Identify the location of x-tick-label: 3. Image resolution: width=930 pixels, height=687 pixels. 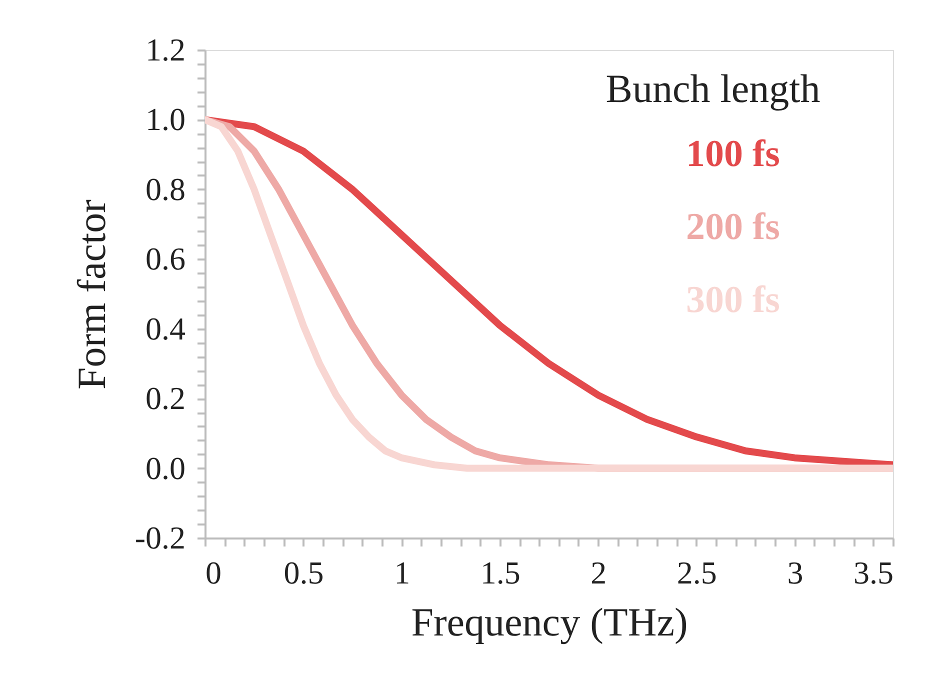
(795, 572).